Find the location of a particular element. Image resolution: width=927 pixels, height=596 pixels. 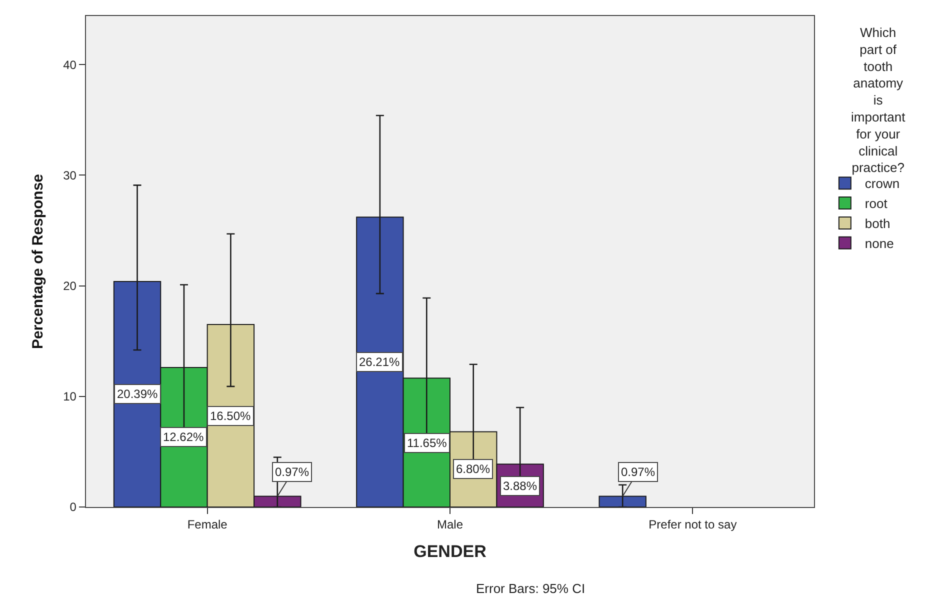

data-label: 26.21% is located at coordinates (379, 362).